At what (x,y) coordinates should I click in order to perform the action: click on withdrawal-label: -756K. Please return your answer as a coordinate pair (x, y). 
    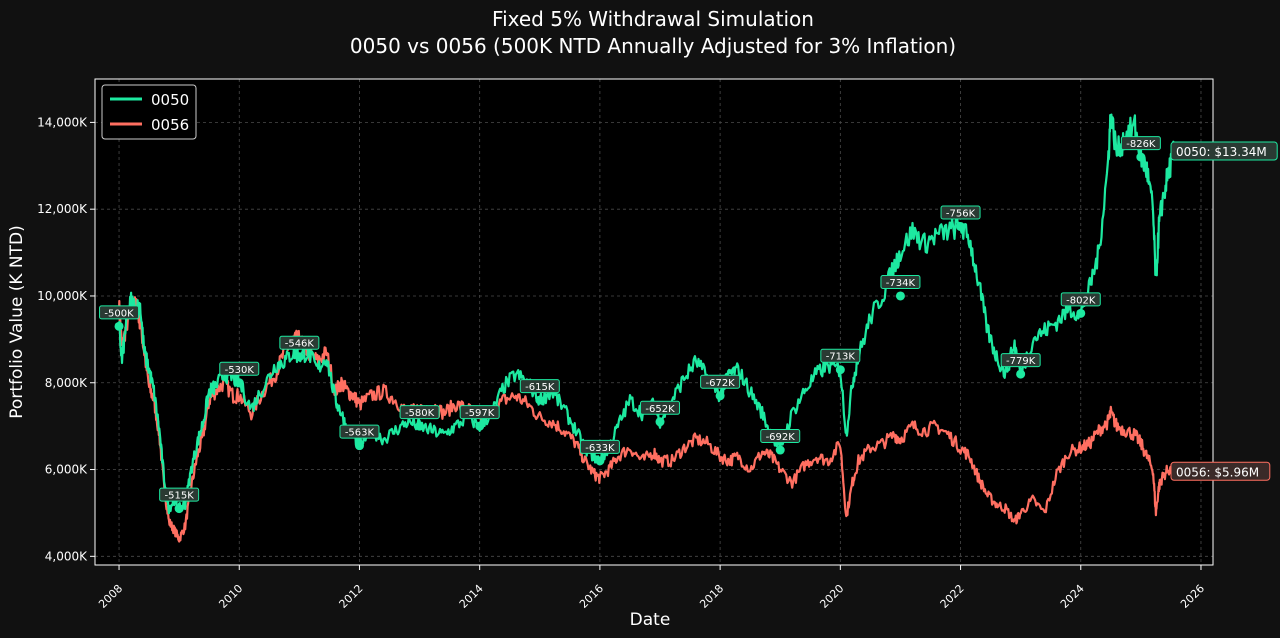
    Looking at the image, I should click on (961, 214).